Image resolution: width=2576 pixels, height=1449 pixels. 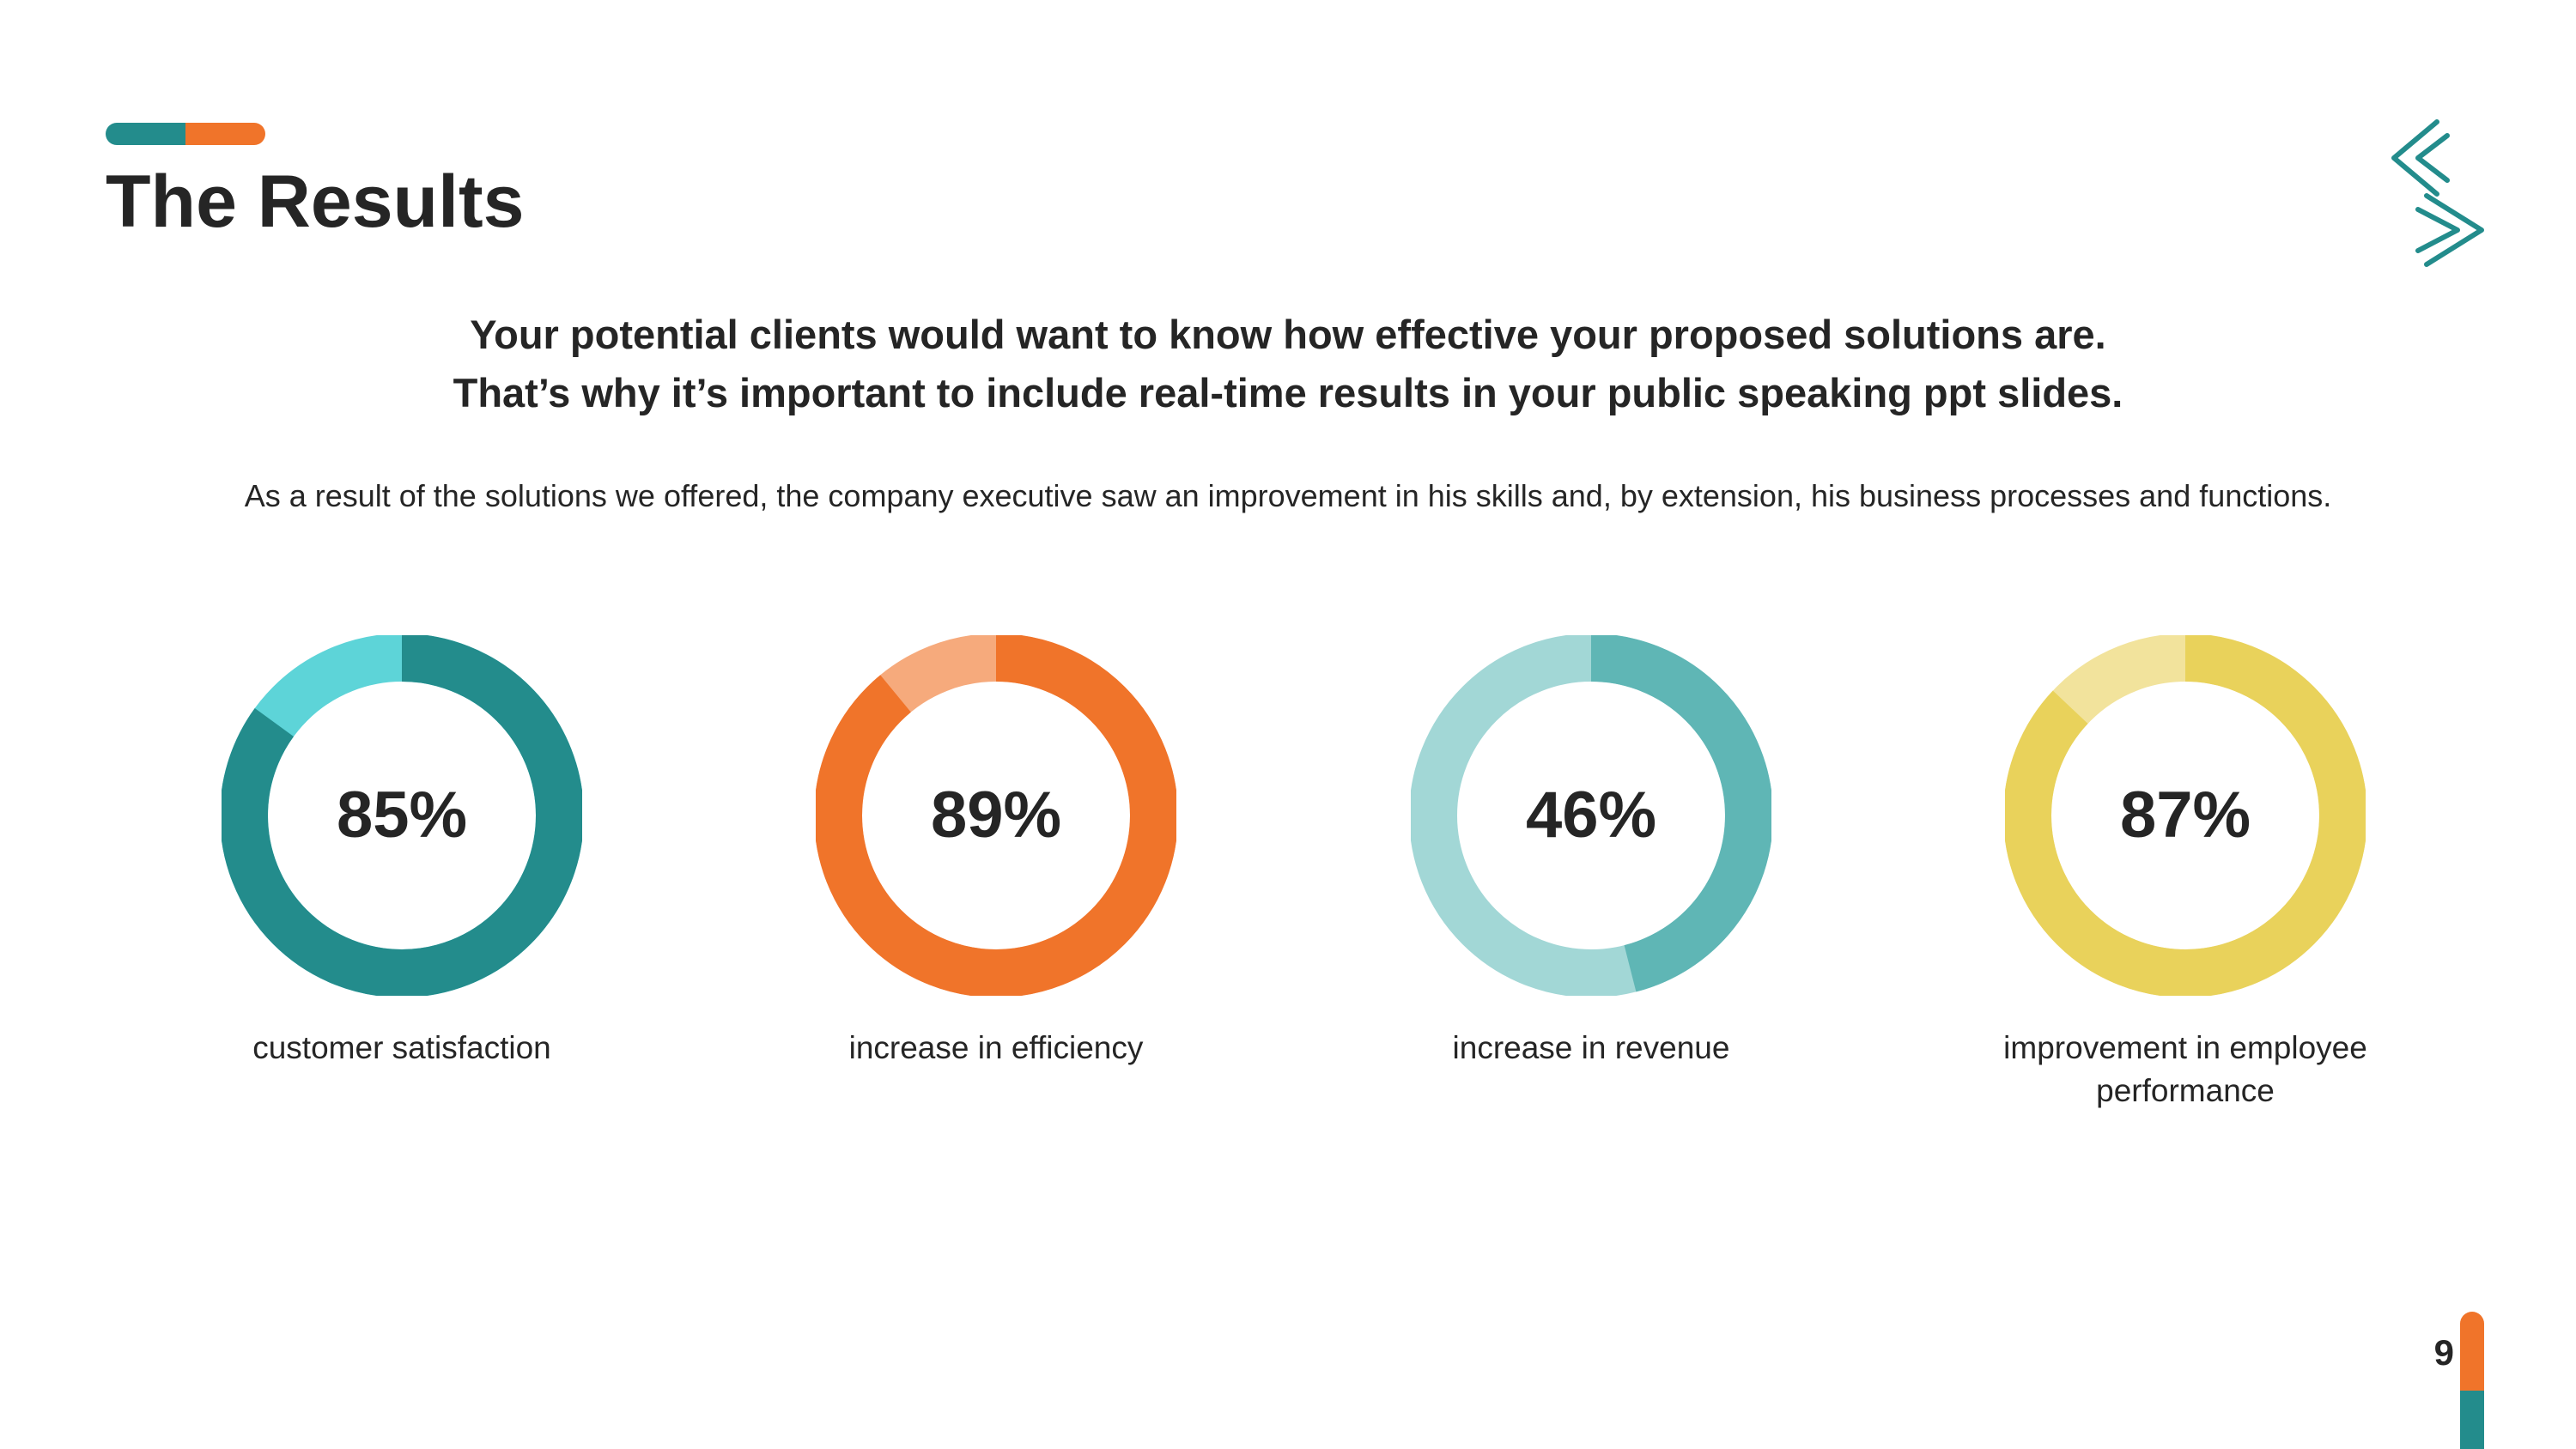 I want to click on stat-card-3: 46% increase in revenue, so click(x=1591, y=852).